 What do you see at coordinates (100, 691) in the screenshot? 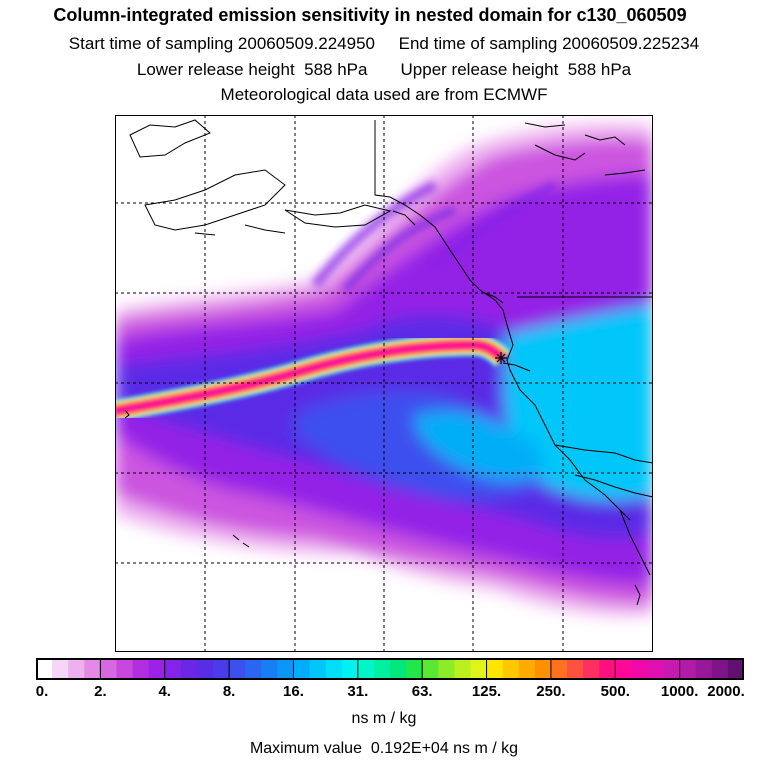
I see `colorbar-tick-label: 2.` at bounding box center [100, 691].